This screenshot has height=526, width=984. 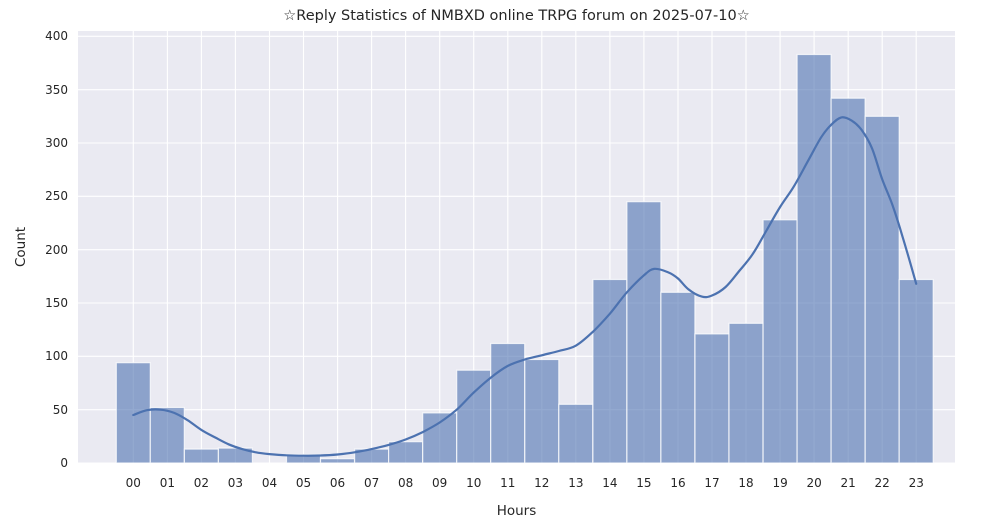 What do you see at coordinates (780, 483) in the screenshot?
I see `x-tick-label: 19` at bounding box center [780, 483].